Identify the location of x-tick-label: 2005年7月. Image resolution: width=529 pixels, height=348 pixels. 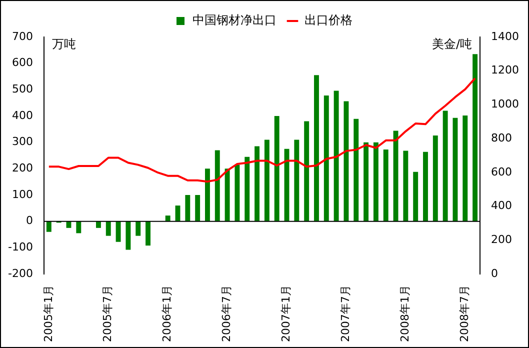
(107, 313).